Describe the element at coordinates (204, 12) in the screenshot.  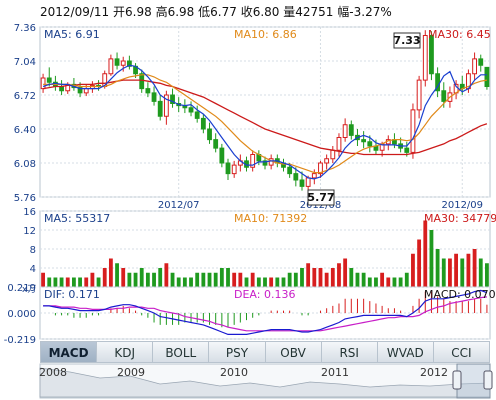
I see `low-label: 低` at that location.